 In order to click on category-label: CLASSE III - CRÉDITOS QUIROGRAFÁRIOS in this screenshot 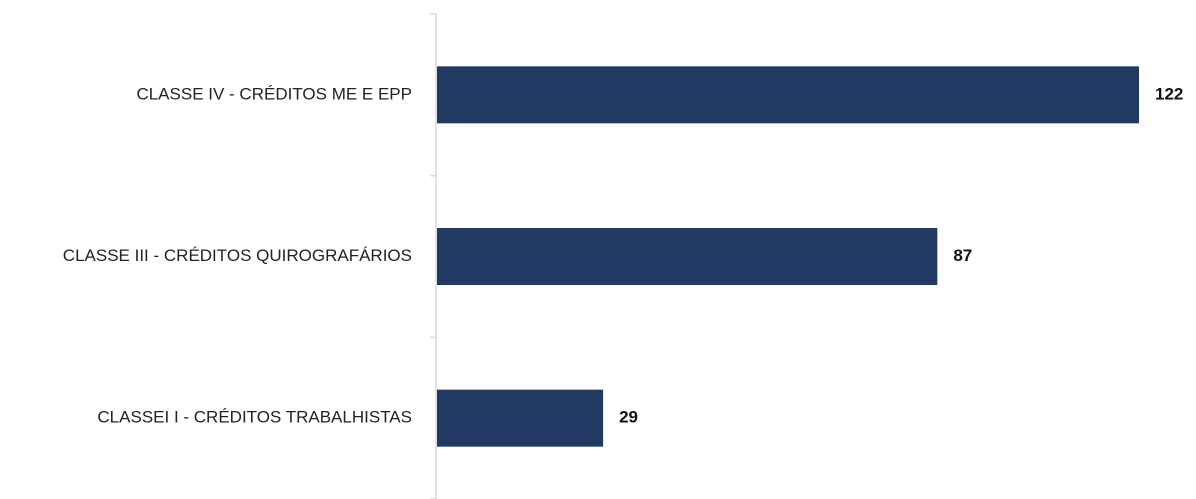, I will do `click(237, 255)`.